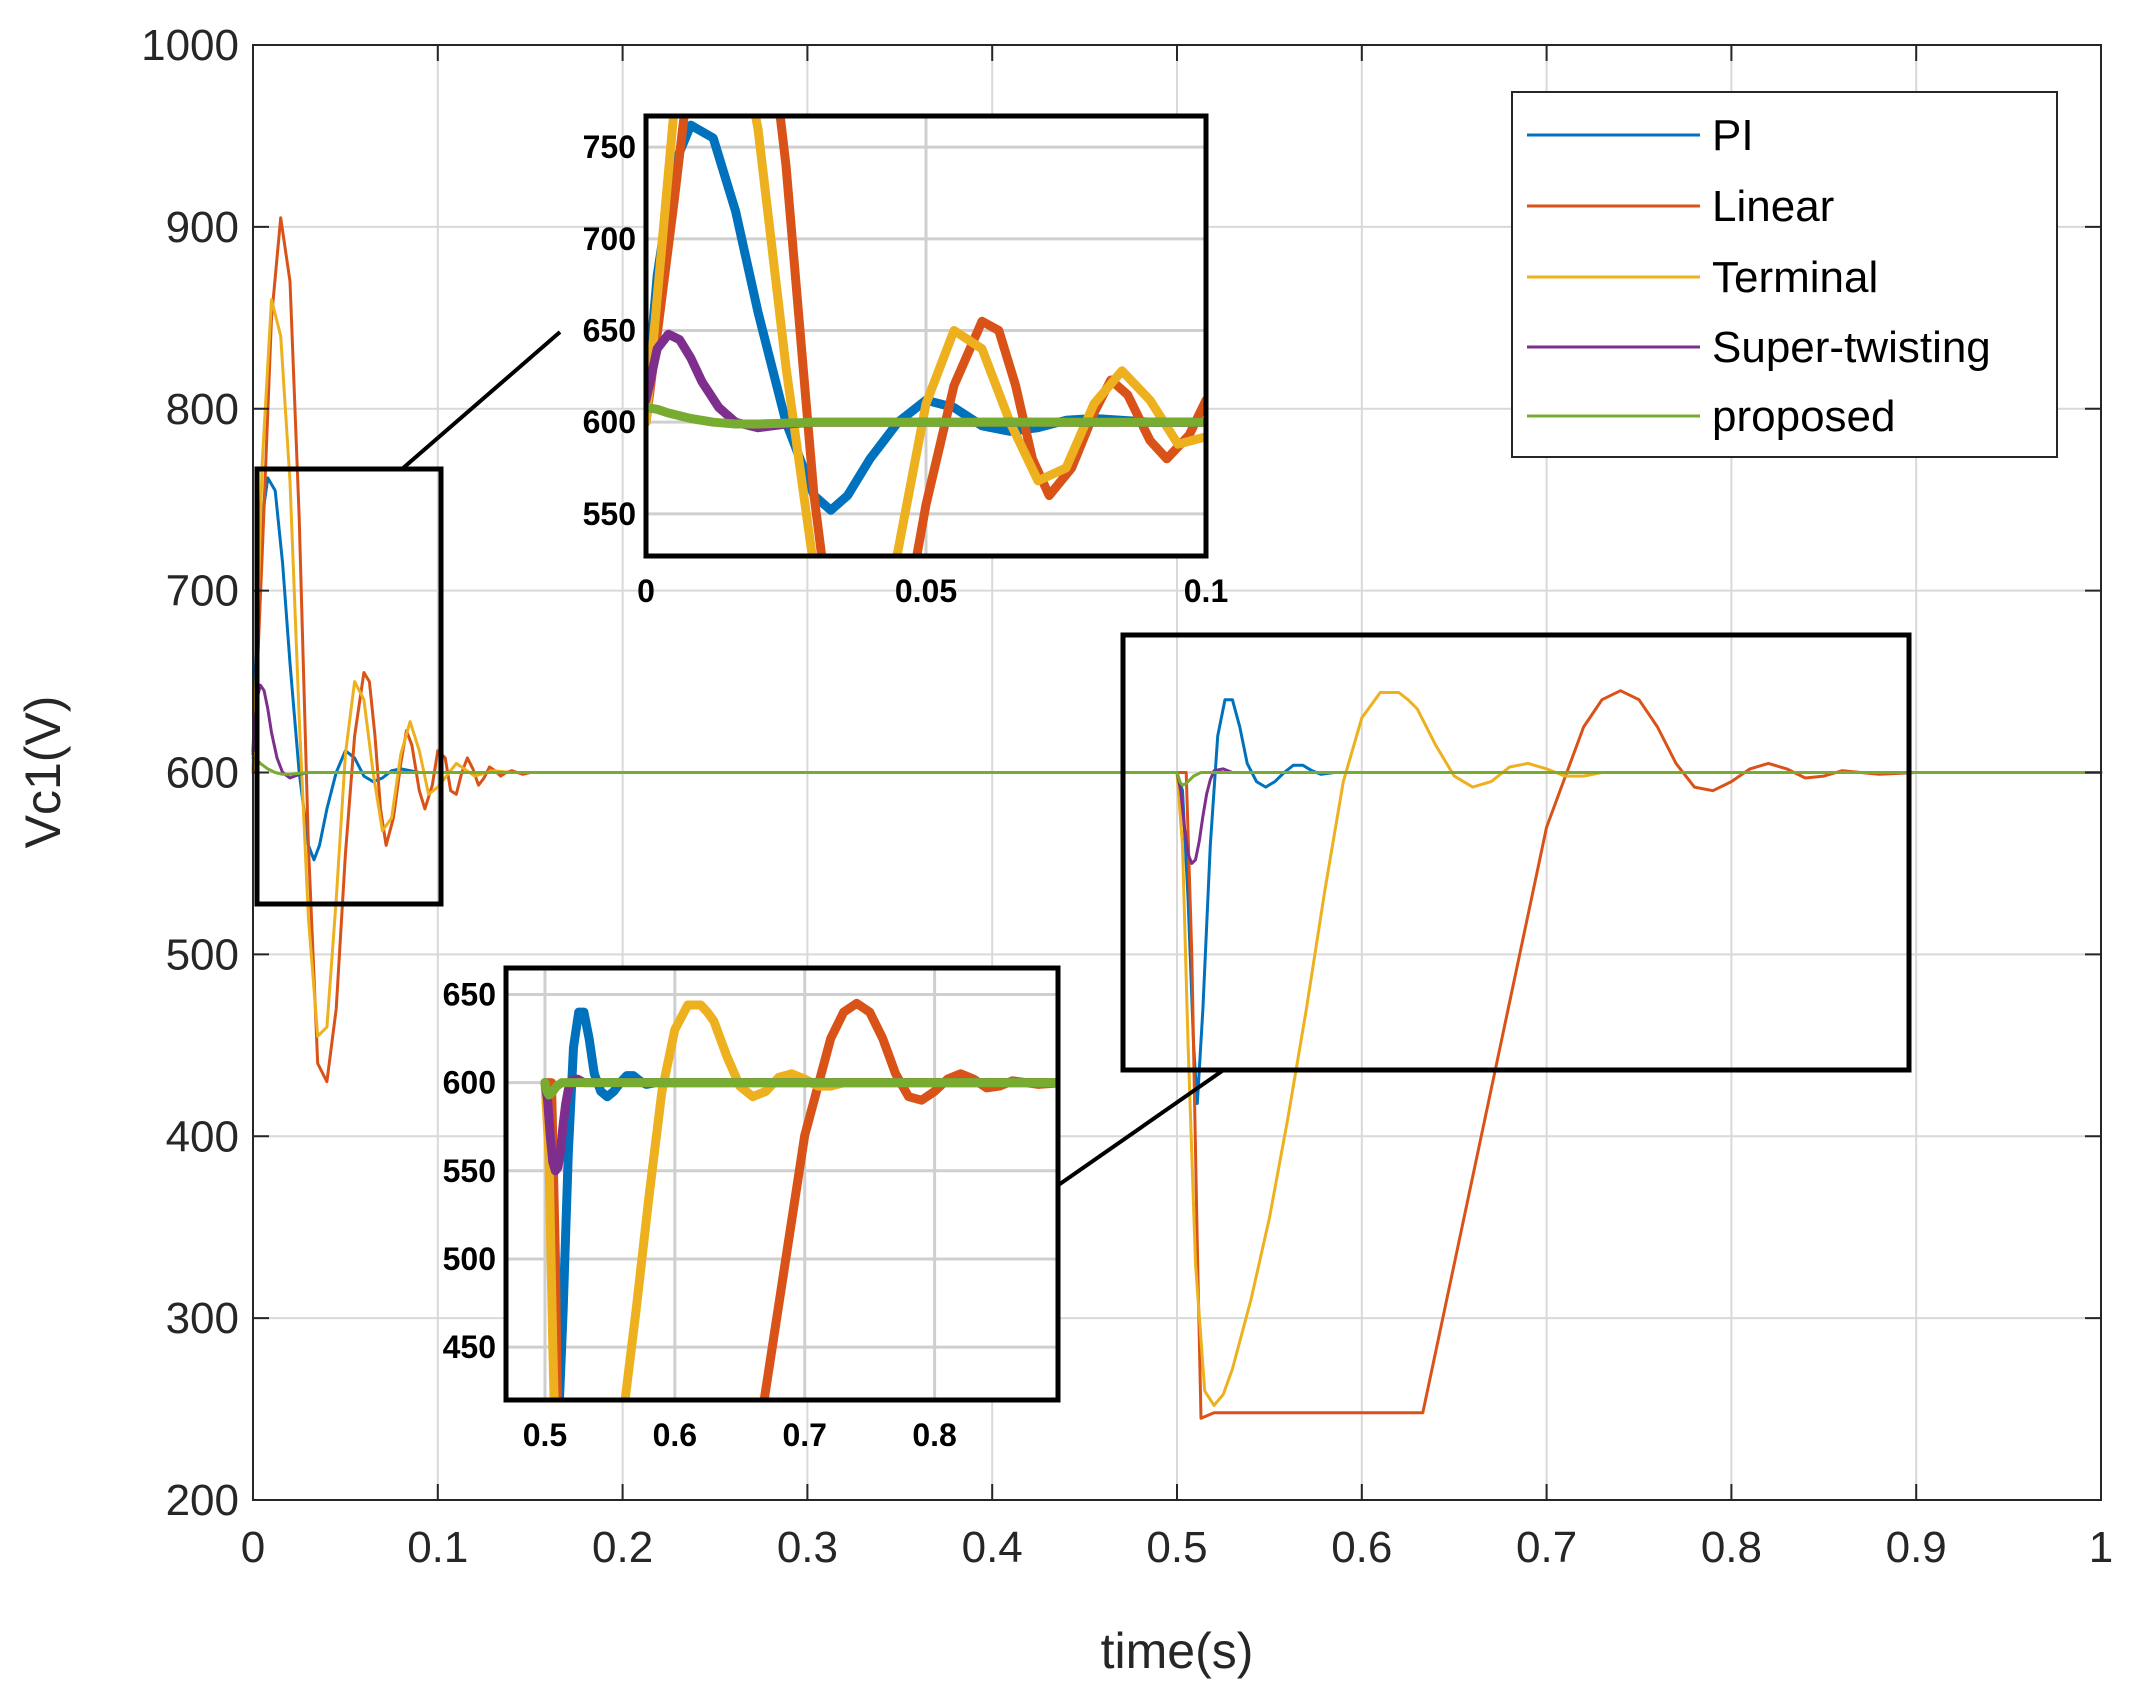 This screenshot has height=1684, width=2132. I want to click on inset-bottom-y-tick-labels: 450 500 550 600 650, so click(469, 1170).